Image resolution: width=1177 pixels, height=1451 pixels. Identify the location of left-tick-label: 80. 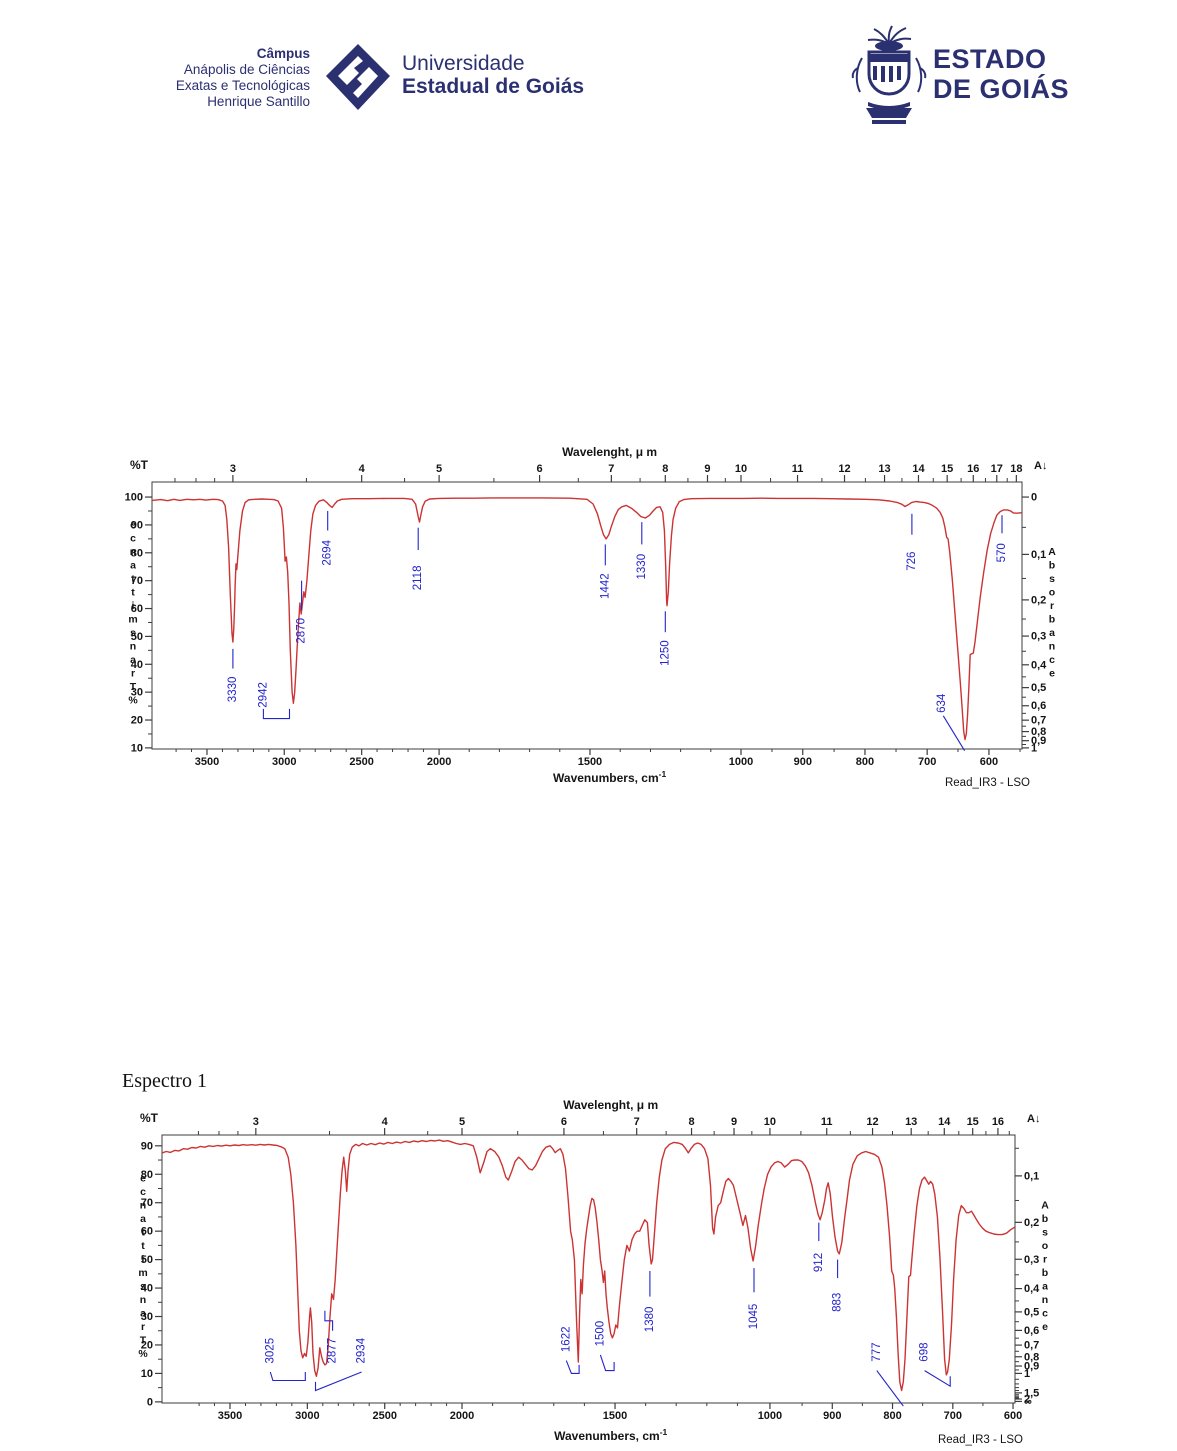
(147, 1175).